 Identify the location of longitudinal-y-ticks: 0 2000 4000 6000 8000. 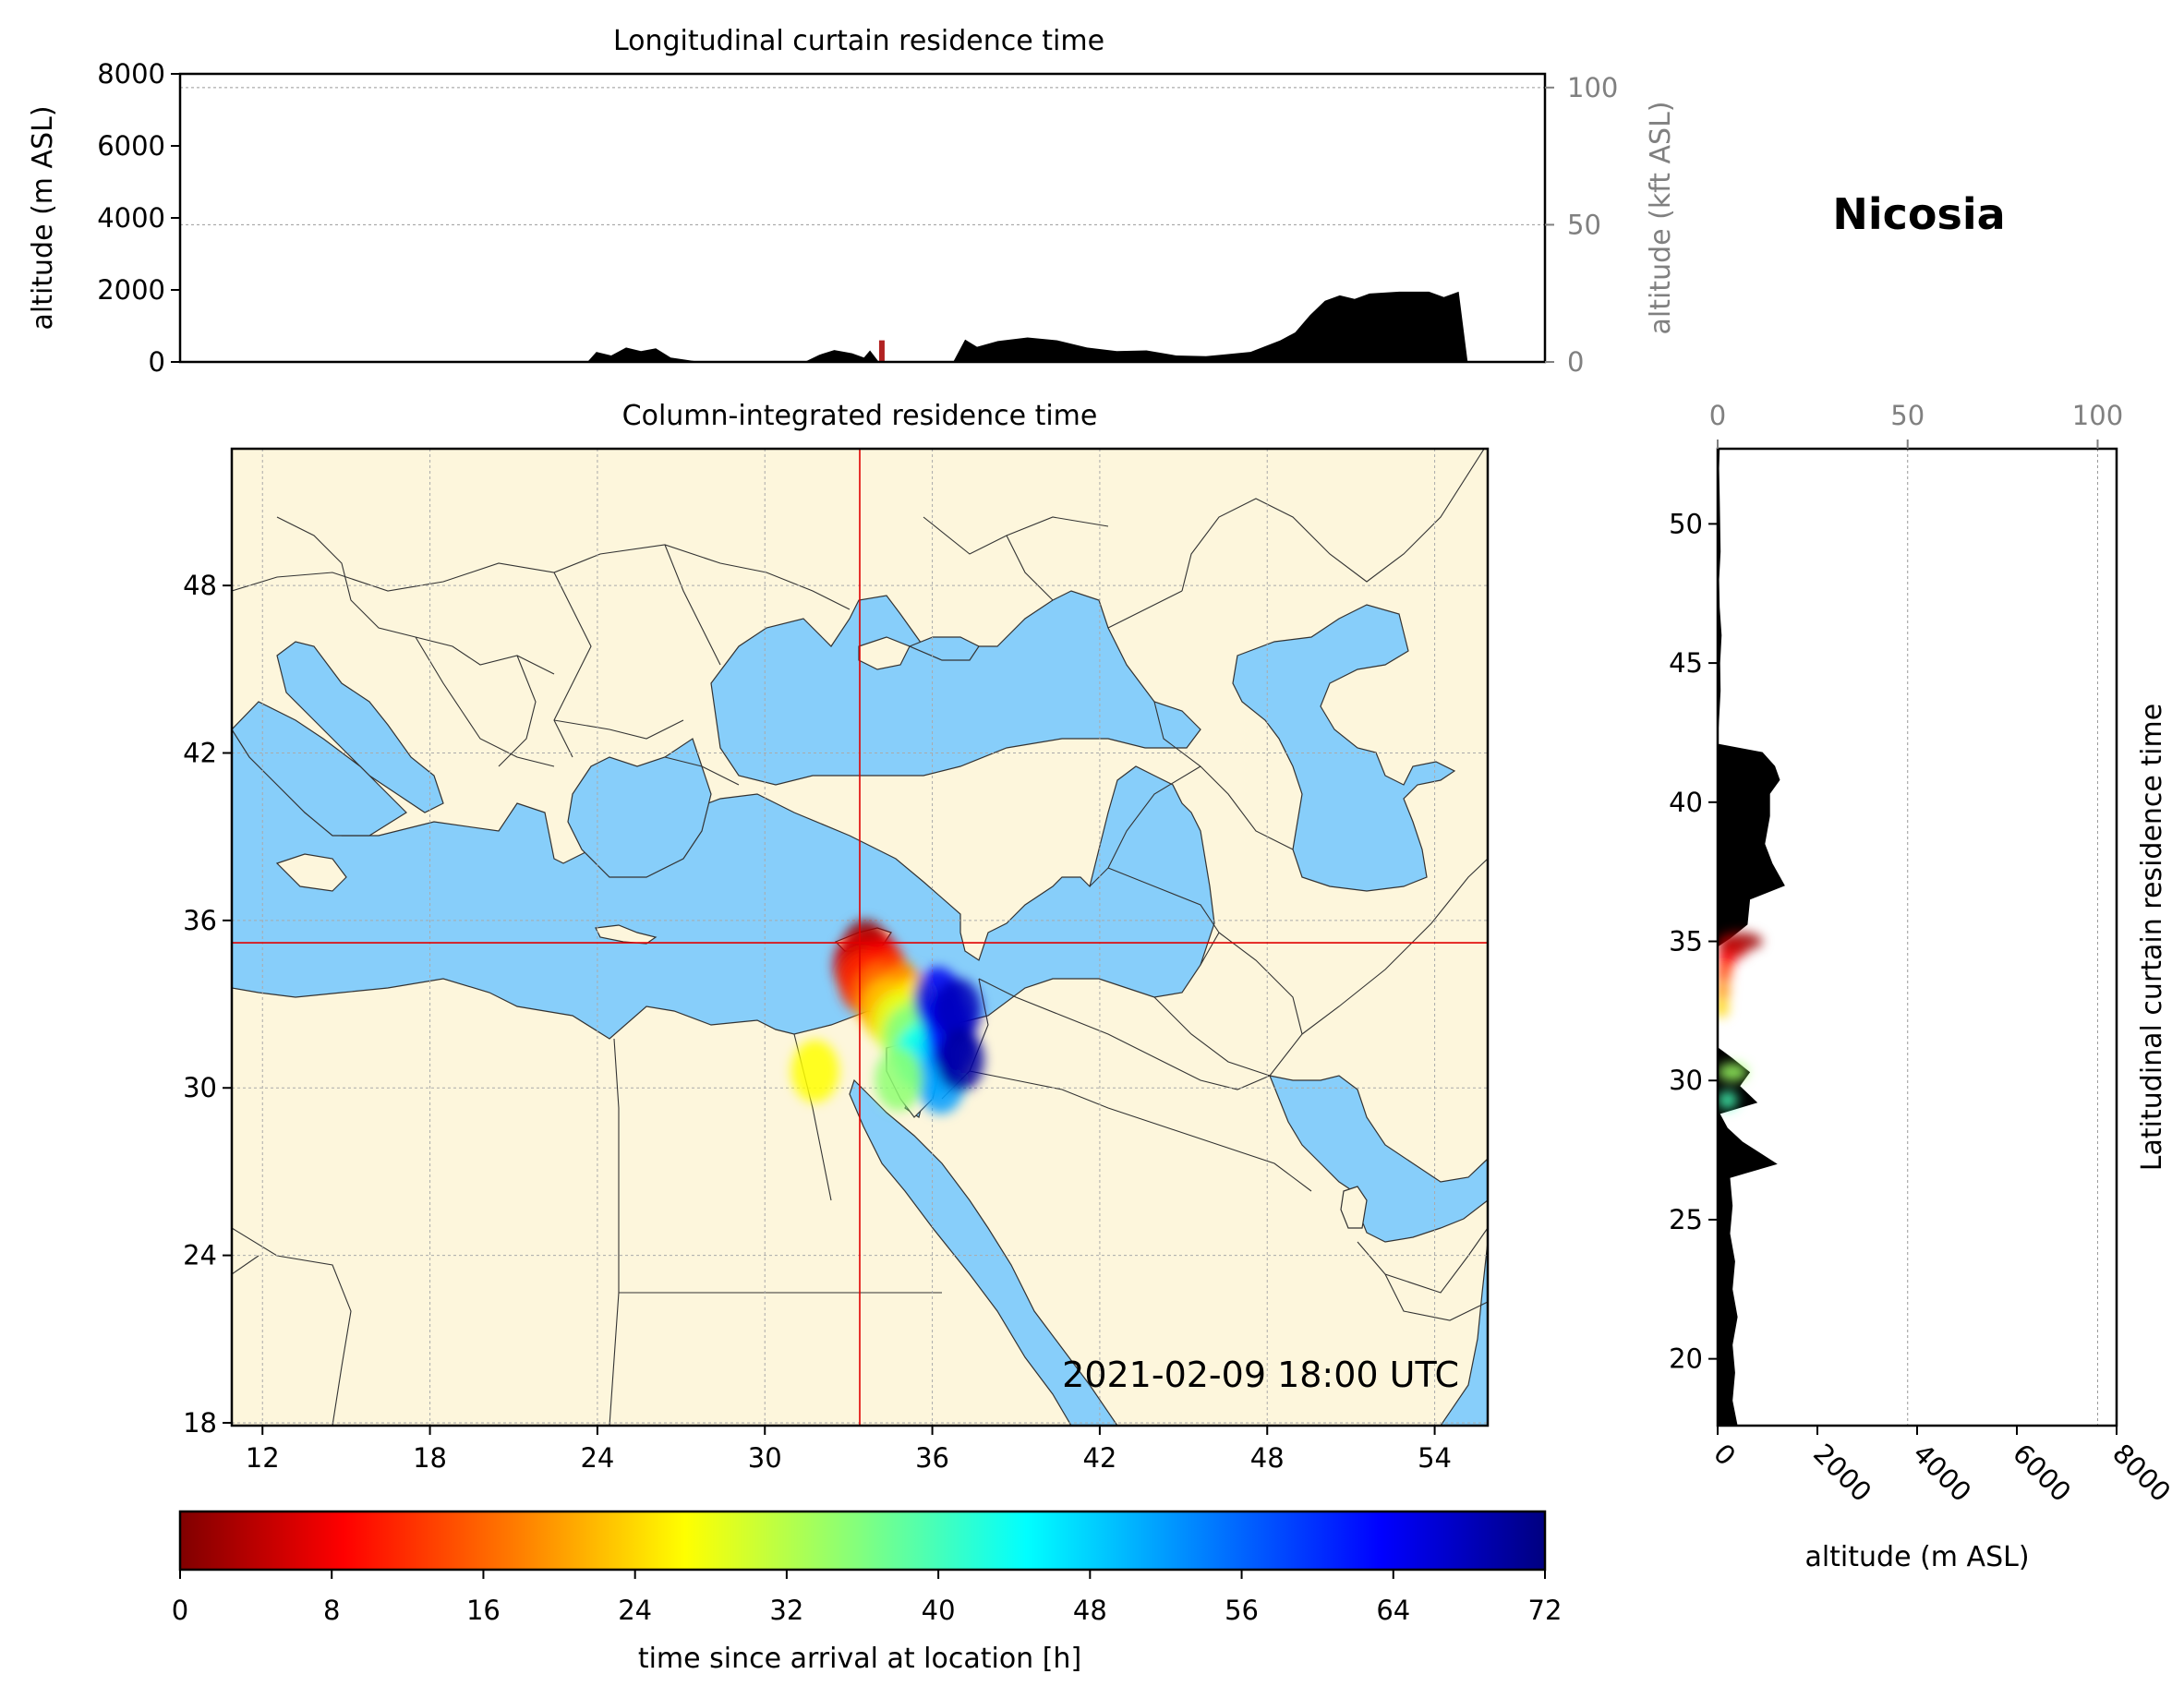
(138, 218).